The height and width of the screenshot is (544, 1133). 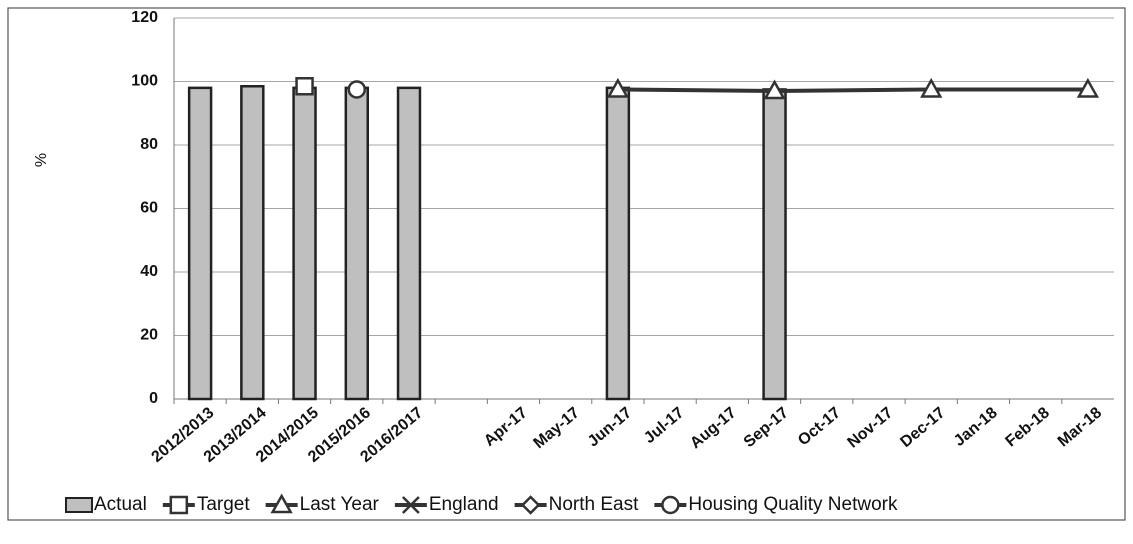 I want to click on y-tick-label: 0, so click(x=153, y=398).